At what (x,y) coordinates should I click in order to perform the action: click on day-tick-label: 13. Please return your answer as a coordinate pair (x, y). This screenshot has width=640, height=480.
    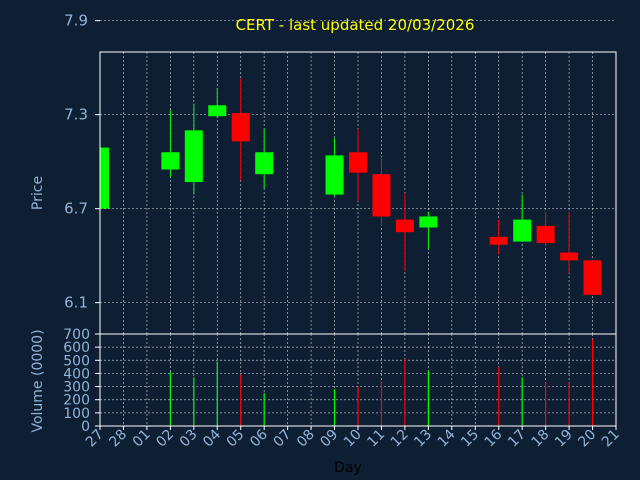
    Looking at the image, I should click on (423, 439).